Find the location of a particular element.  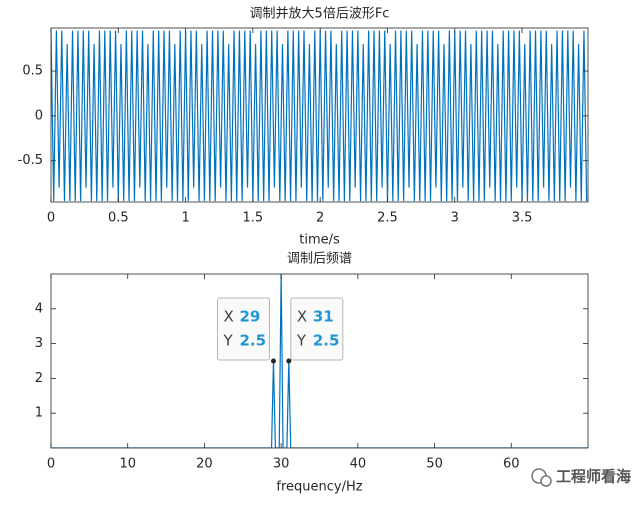

x-tick-label: 0.5 is located at coordinates (118, 218).